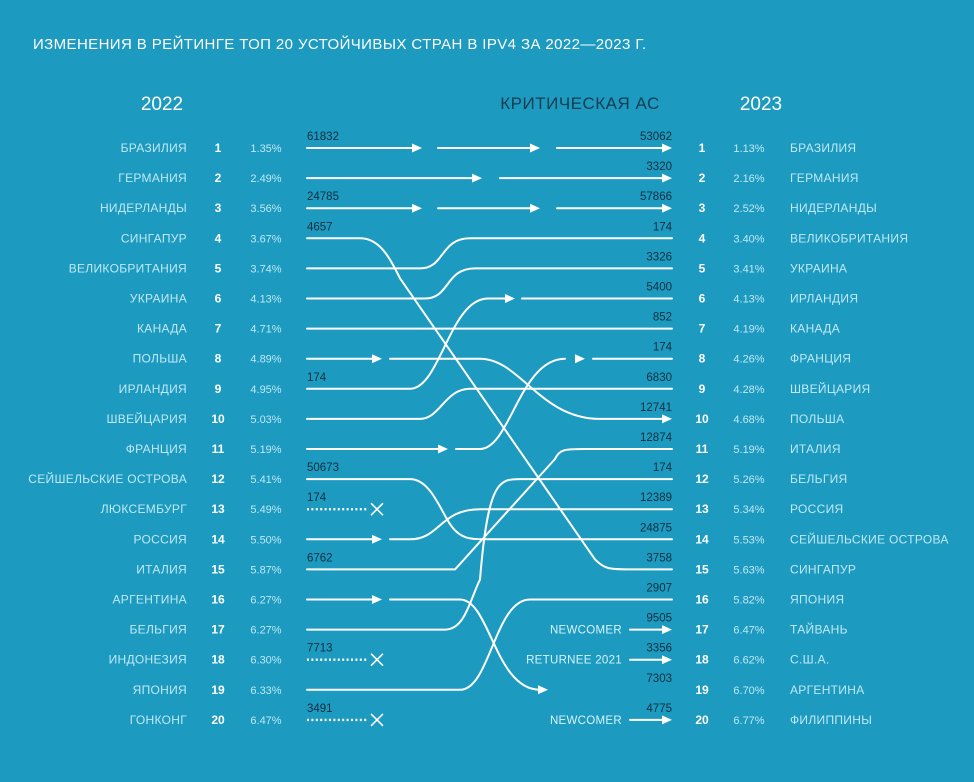  Describe the element at coordinates (586, 721) in the screenshot. I see `right-note-20: NEWCOMER` at that location.